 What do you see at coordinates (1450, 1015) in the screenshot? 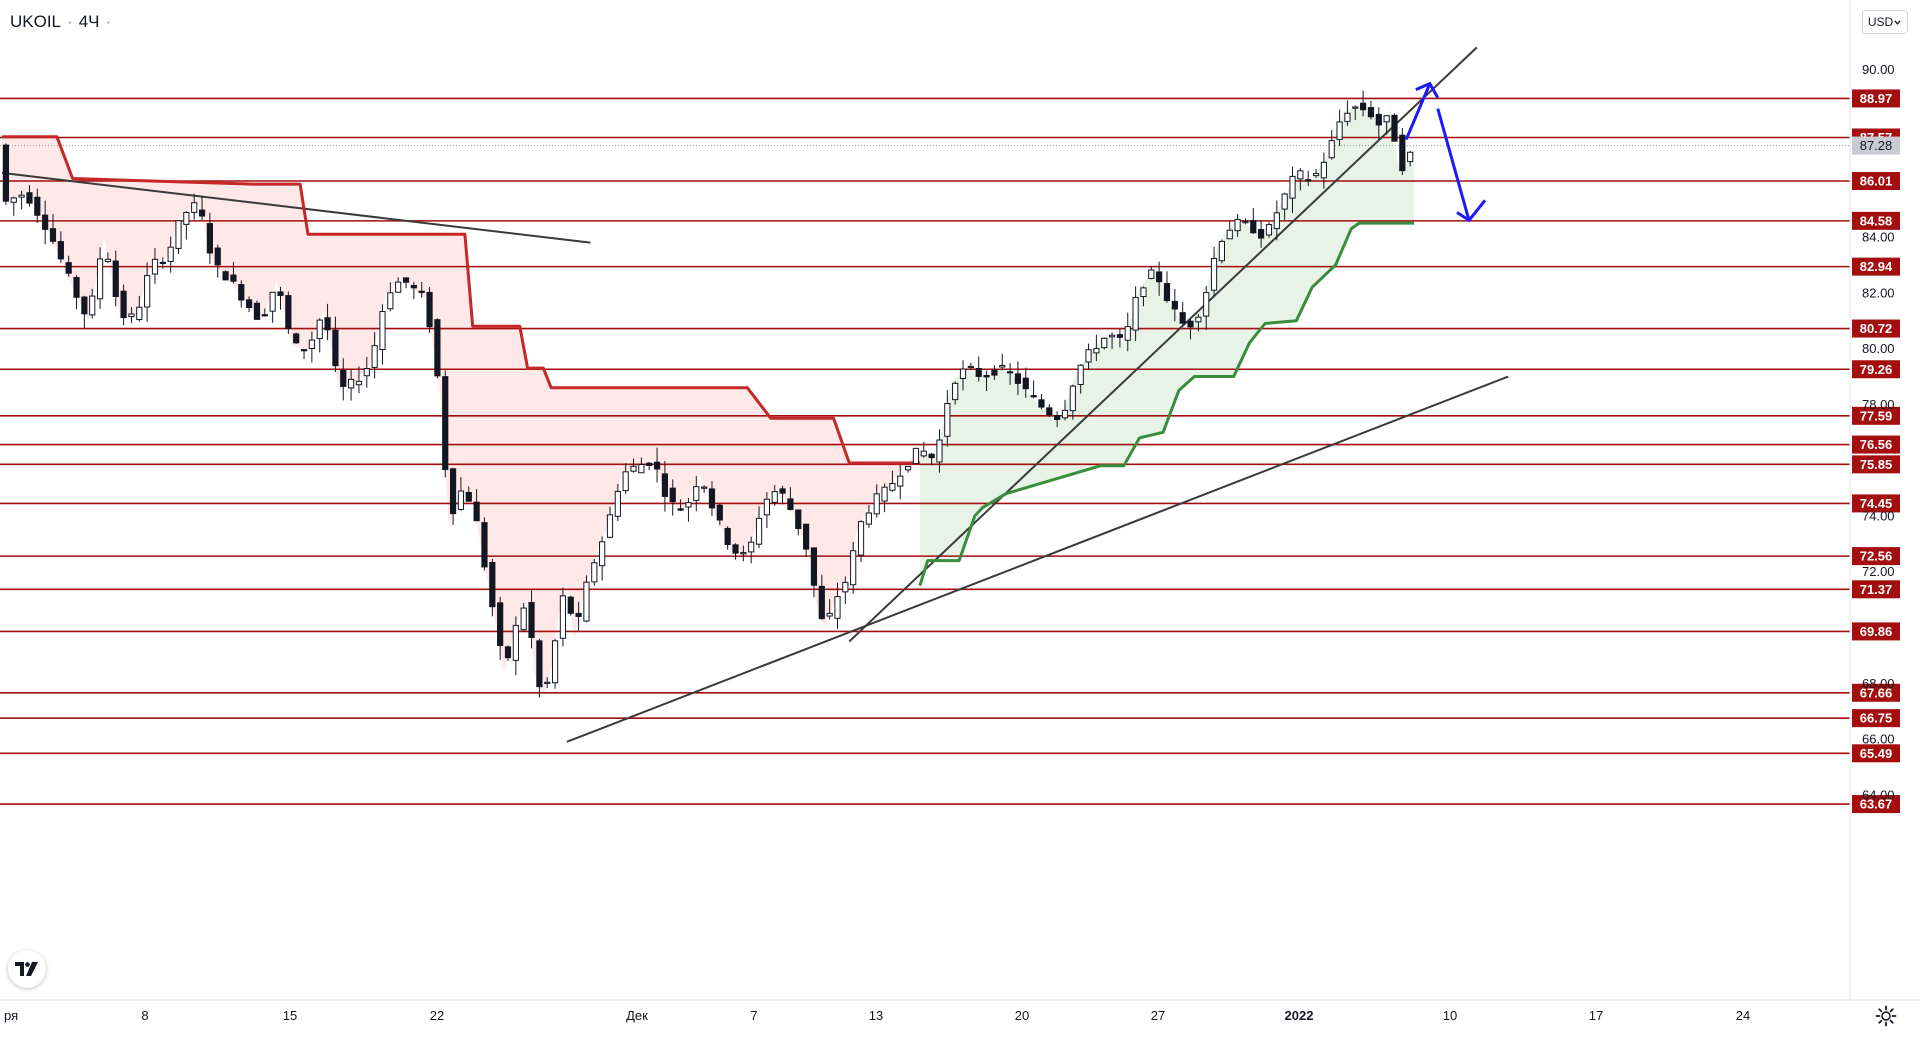
I see `time-tick-label: 10` at bounding box center [1450, 1015].